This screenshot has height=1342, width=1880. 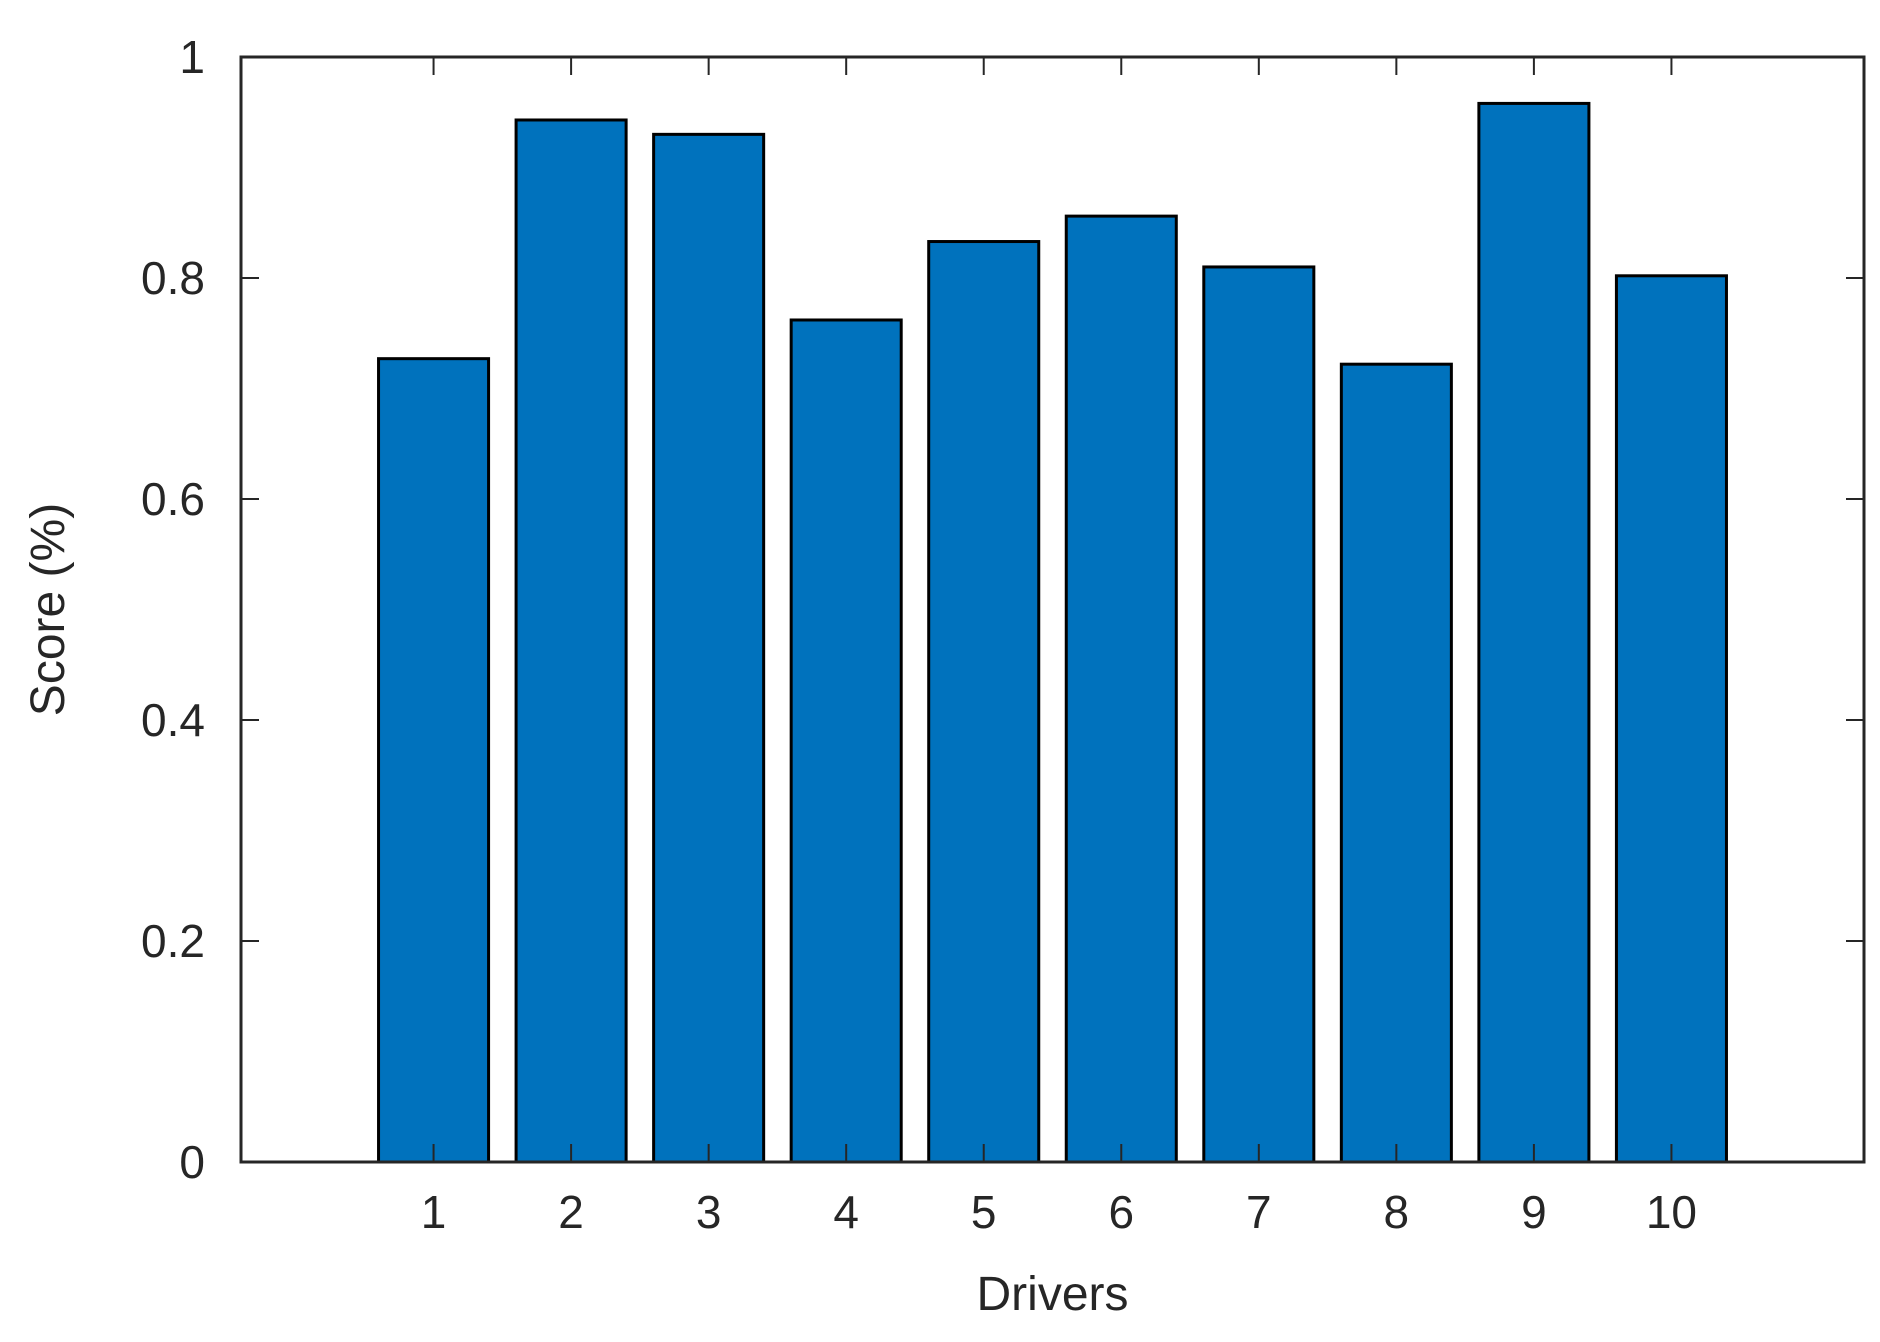 I want to click on x-tick-label: 6, so click(x=1121, y=1212).